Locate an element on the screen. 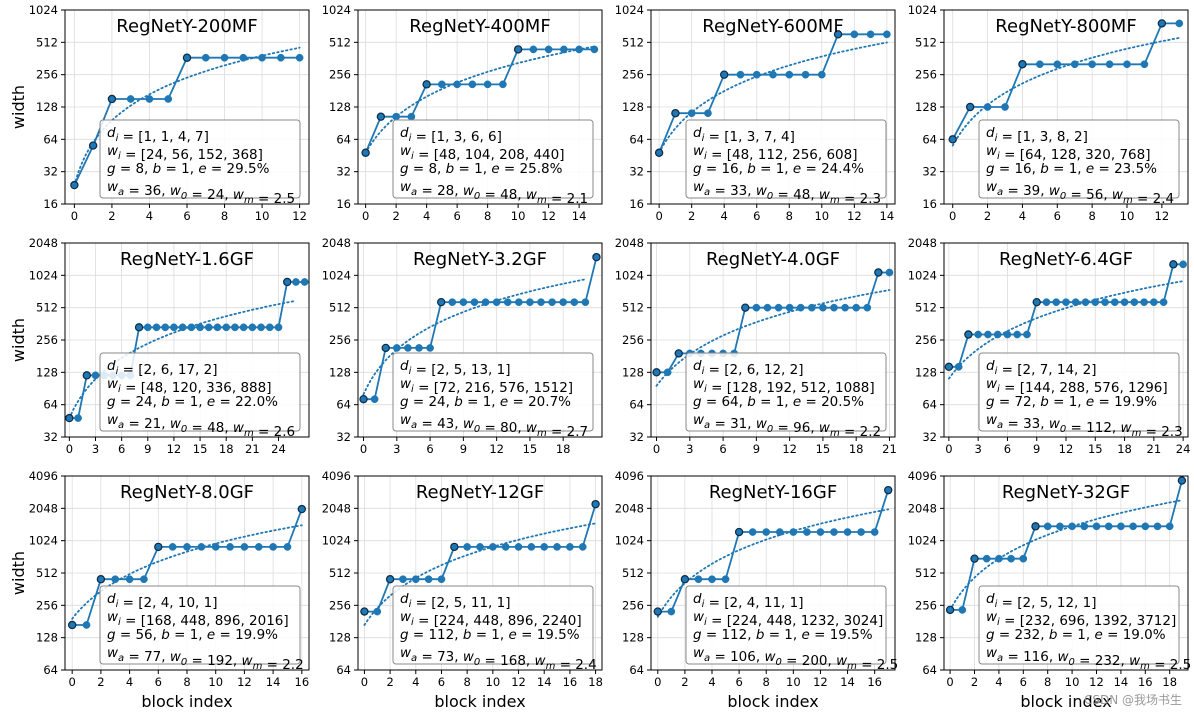 The image size is (1194, 714). x-tick-label: 14 is located at coordinates (1121, 682).